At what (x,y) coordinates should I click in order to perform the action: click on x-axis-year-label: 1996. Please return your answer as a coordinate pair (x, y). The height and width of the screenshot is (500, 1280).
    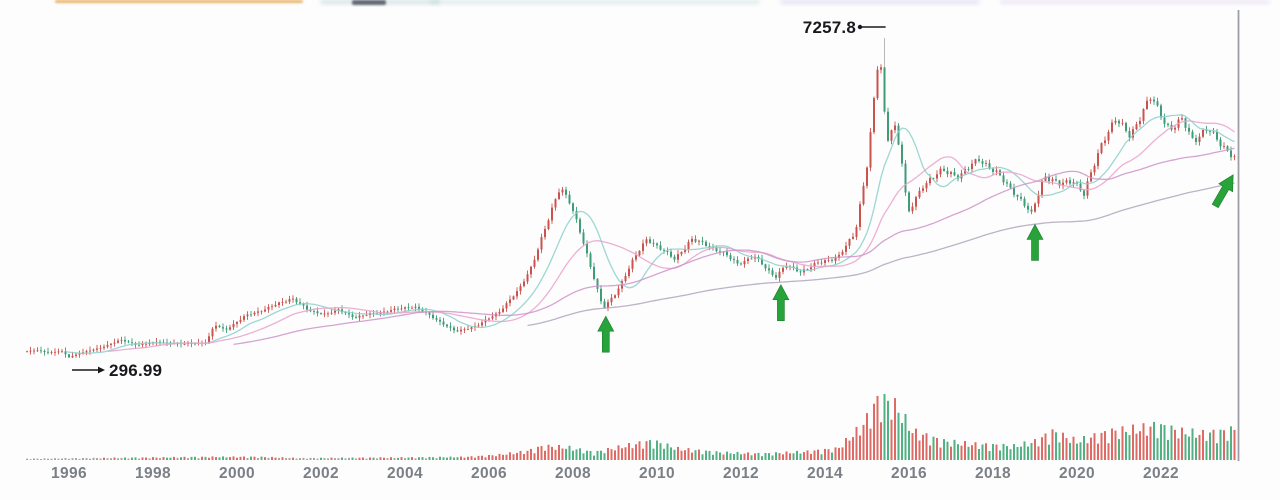
    Looking at the image, I should click on (69, 473).